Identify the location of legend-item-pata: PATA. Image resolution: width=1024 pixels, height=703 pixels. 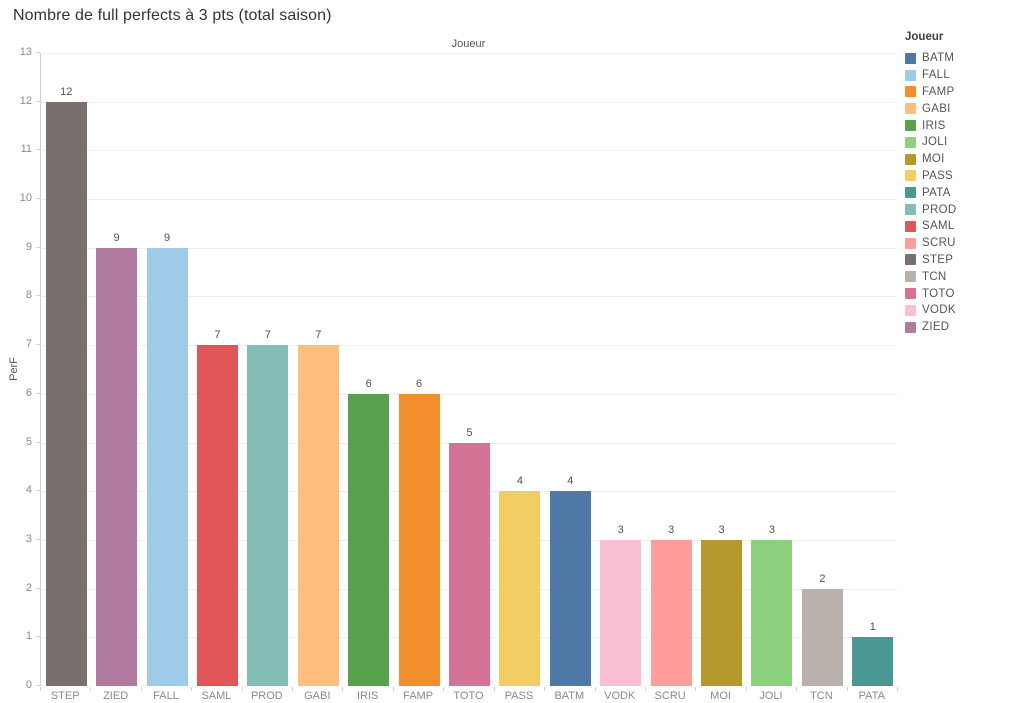
(962, 192).